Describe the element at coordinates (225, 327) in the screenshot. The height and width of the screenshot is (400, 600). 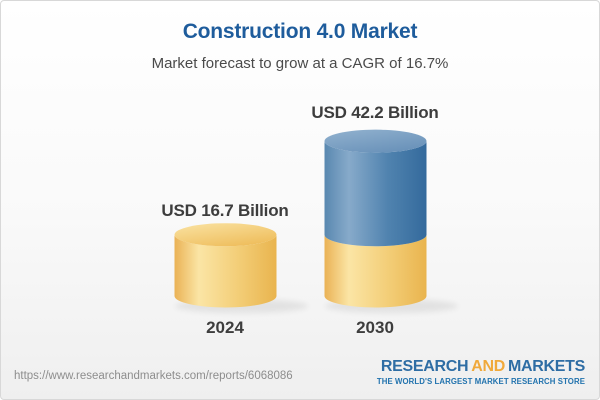
I see `bar-category-label-2024: 2024` at that location.